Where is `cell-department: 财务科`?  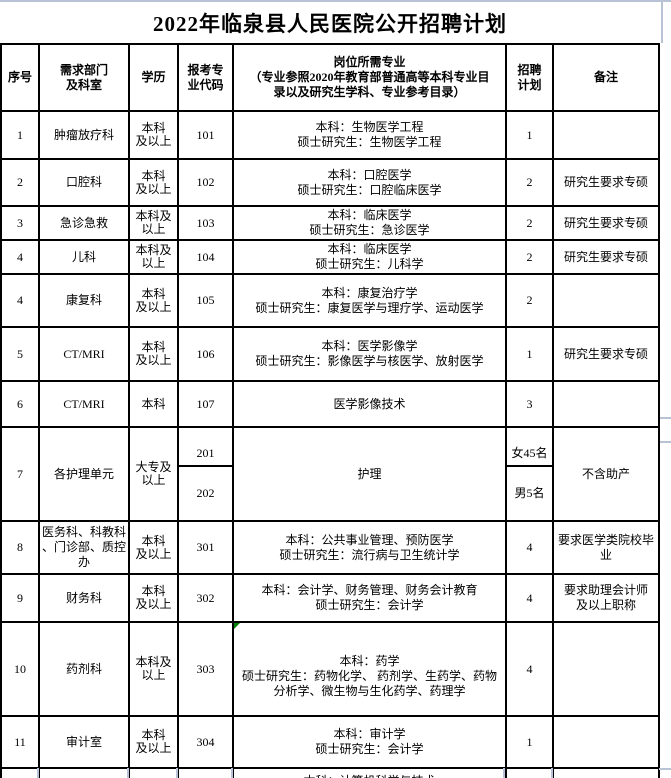 cell-department: 财务科 is located at coordinates (84, 598).